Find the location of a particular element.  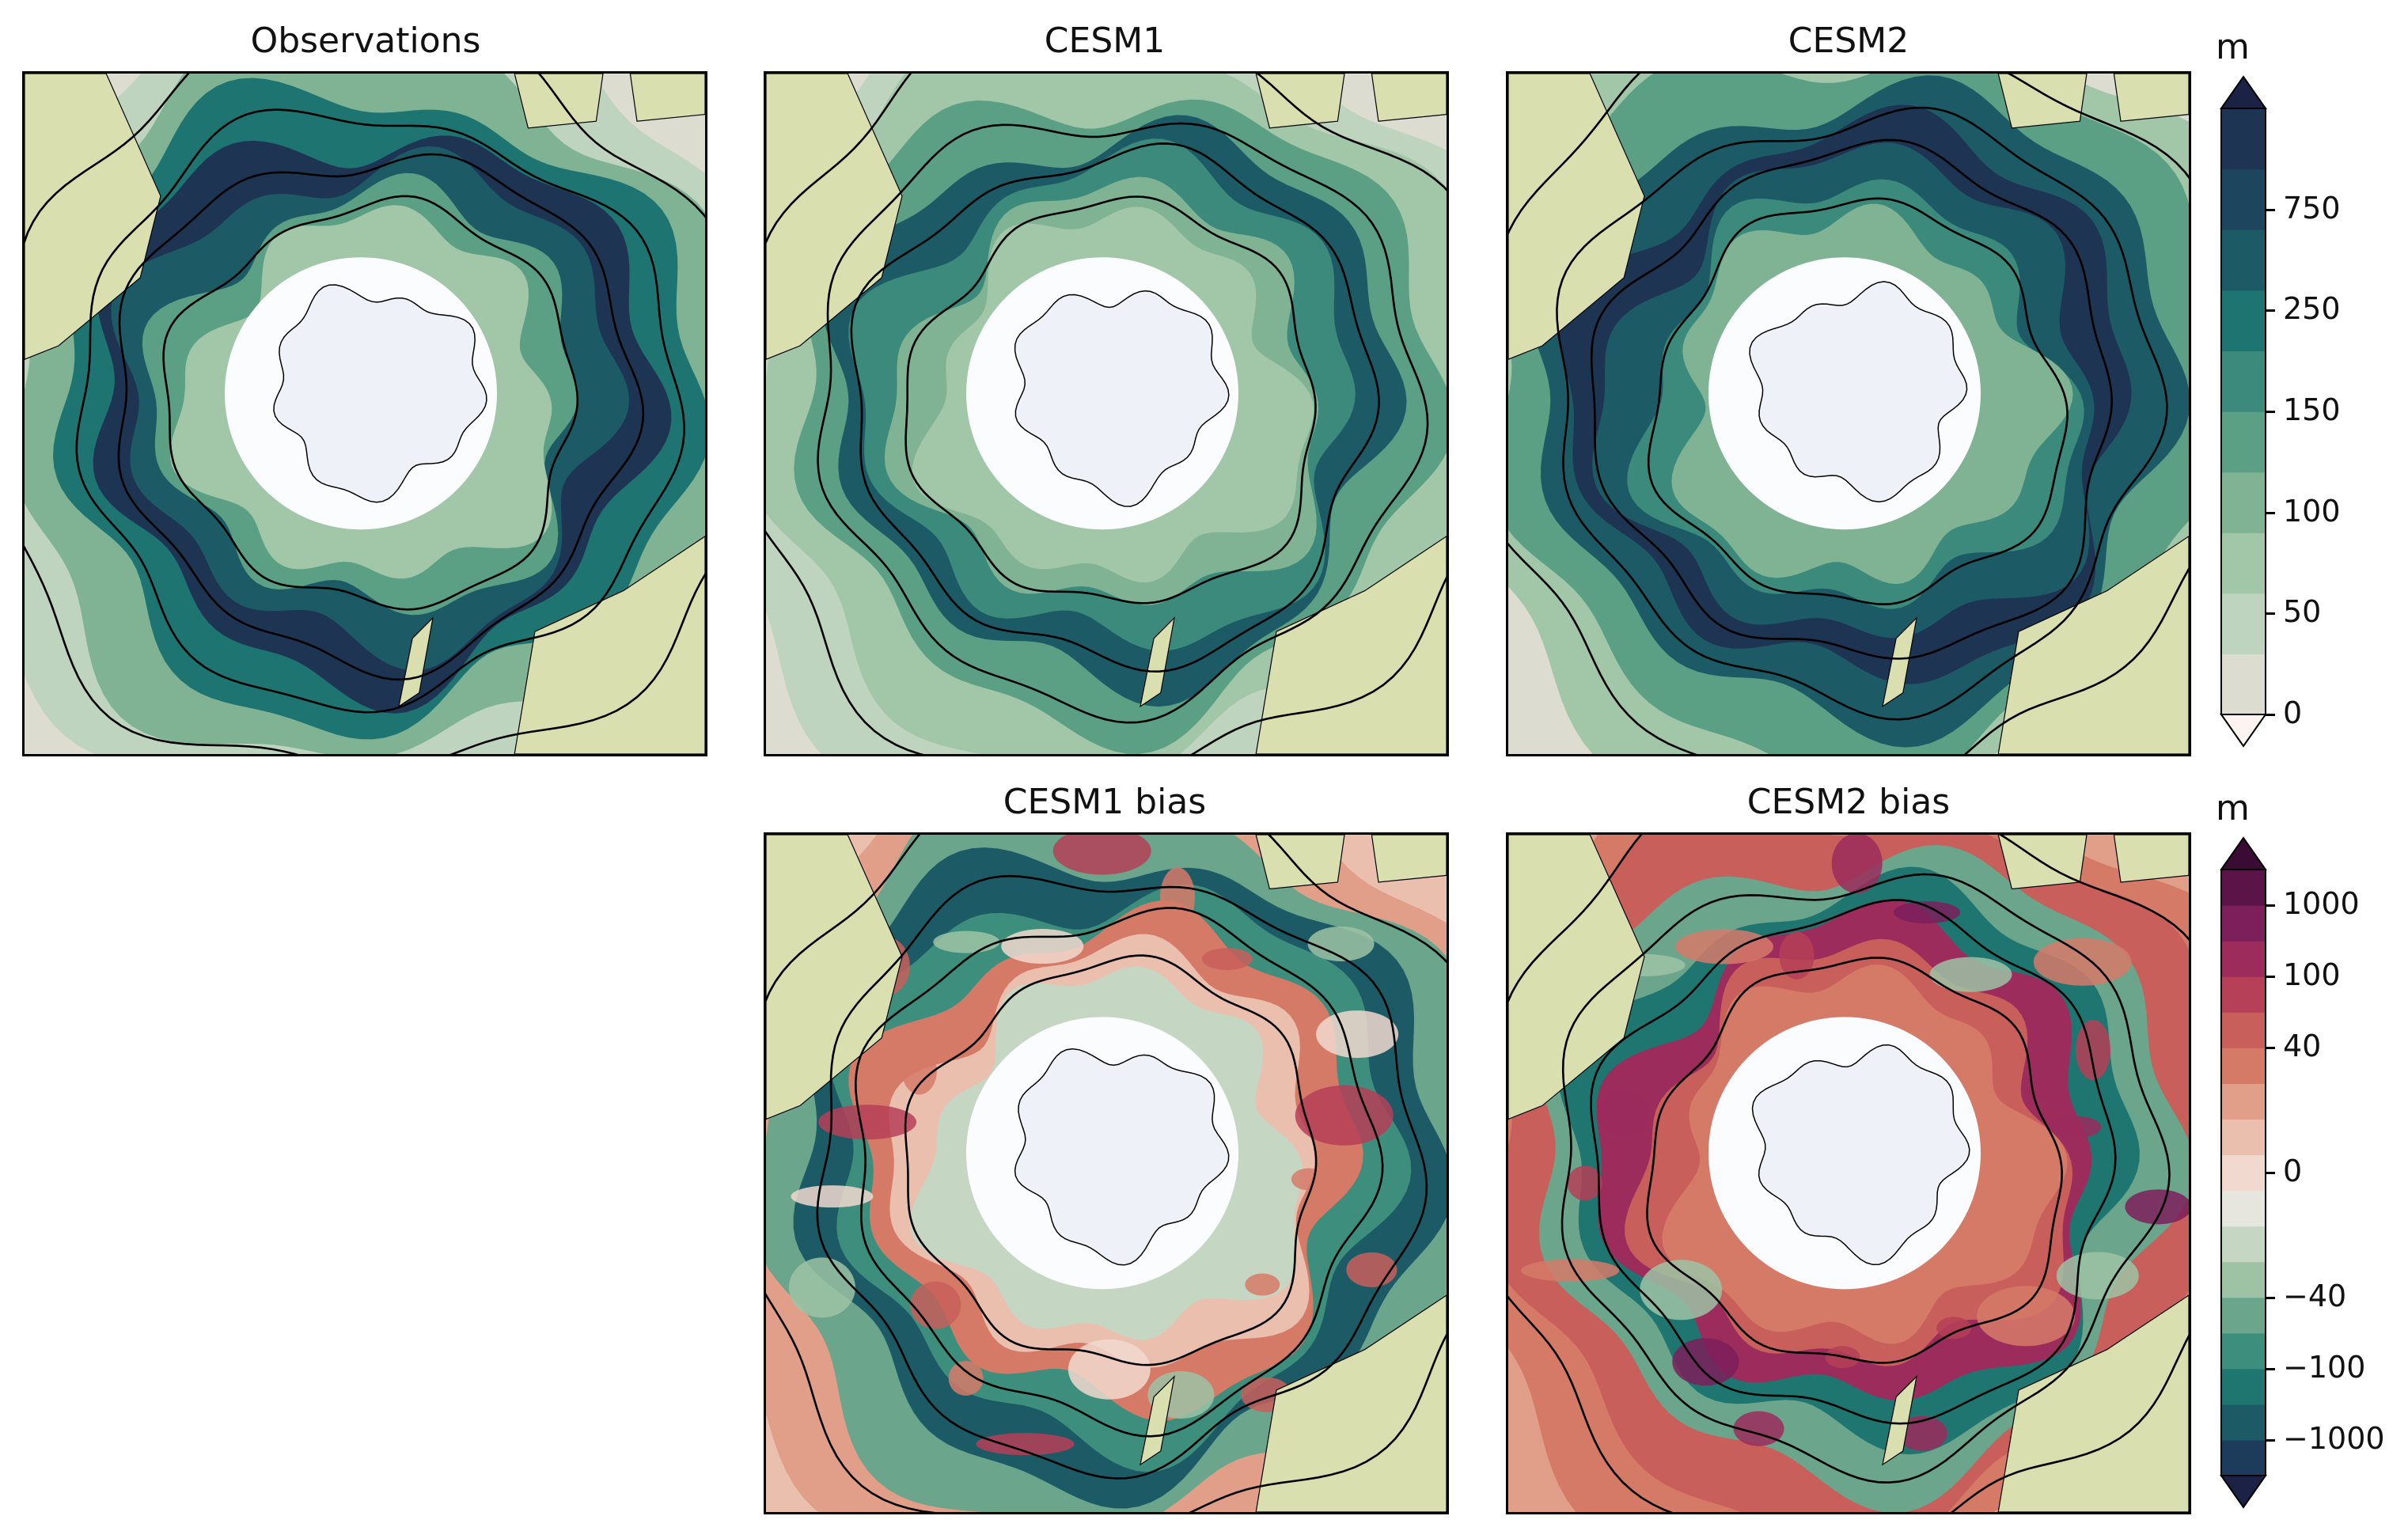

map-cesm1-bias-canvas is located at coordinates (1107, 1173).